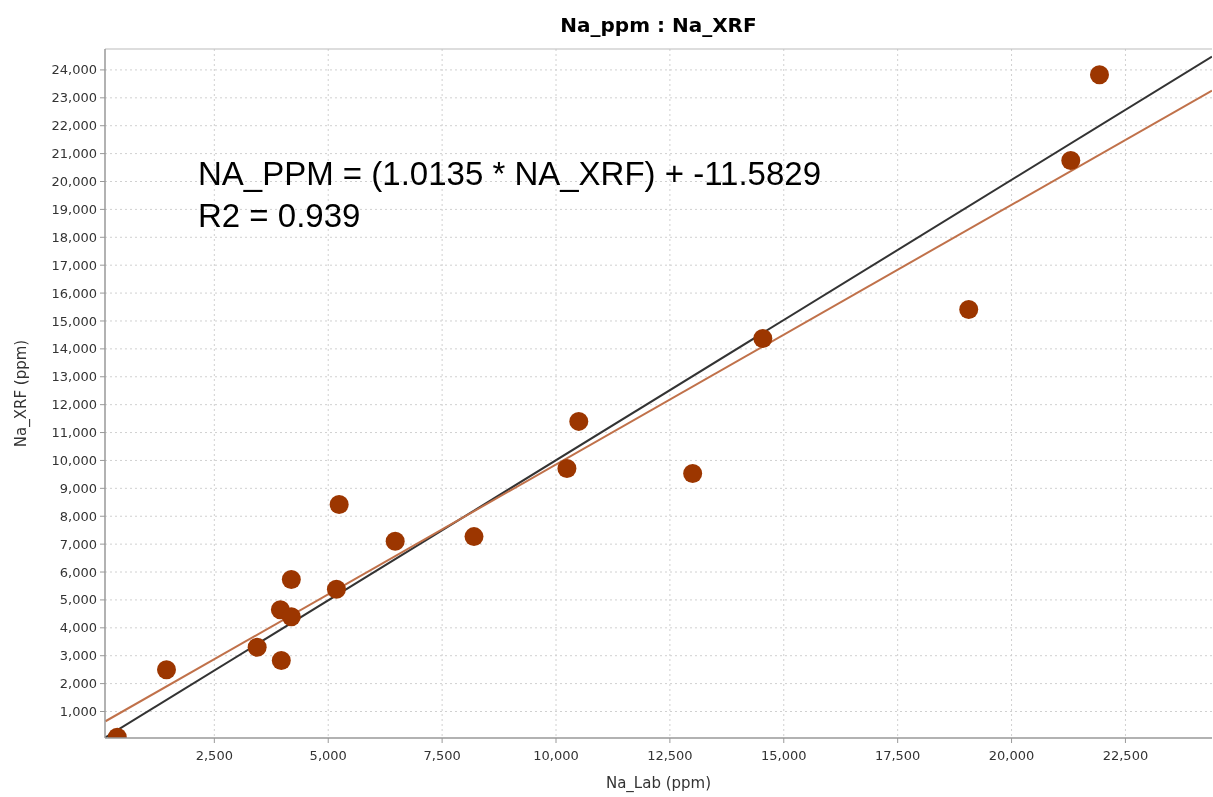 The image size is (1213, 797). Describe the element at coordinates (74, 237) in the screenshot. I see `y-tick-label: 18,000` at that location.